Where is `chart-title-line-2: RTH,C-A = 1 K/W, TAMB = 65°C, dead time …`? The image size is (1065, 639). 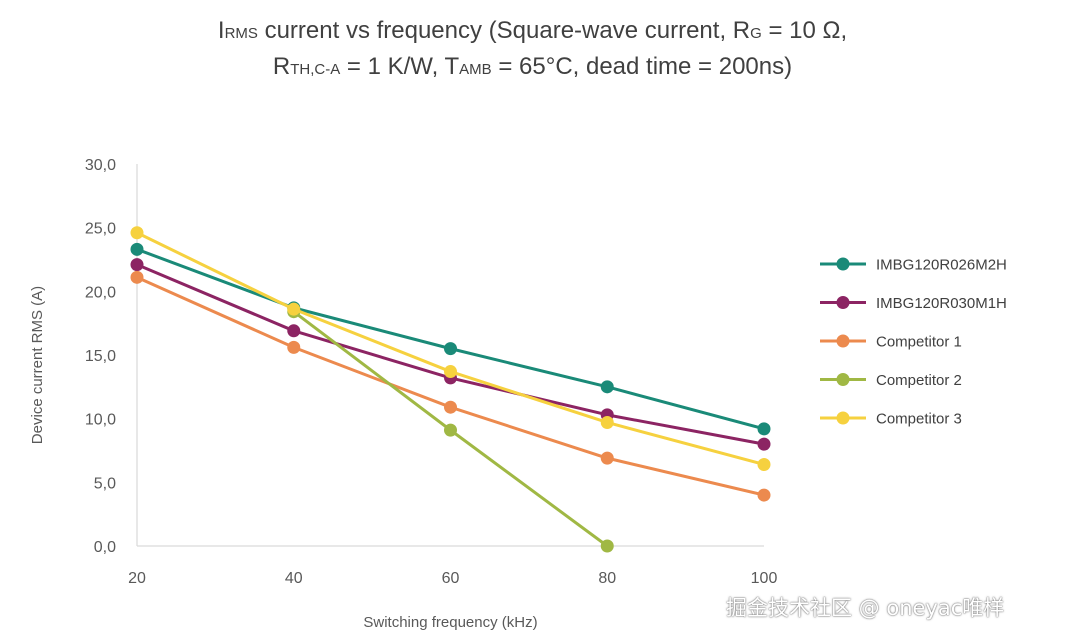 chart-title-line-2: RTH,C-A = 1 K/W, TAMB = 65°C, dead time … is located at coordinates (532, 68).